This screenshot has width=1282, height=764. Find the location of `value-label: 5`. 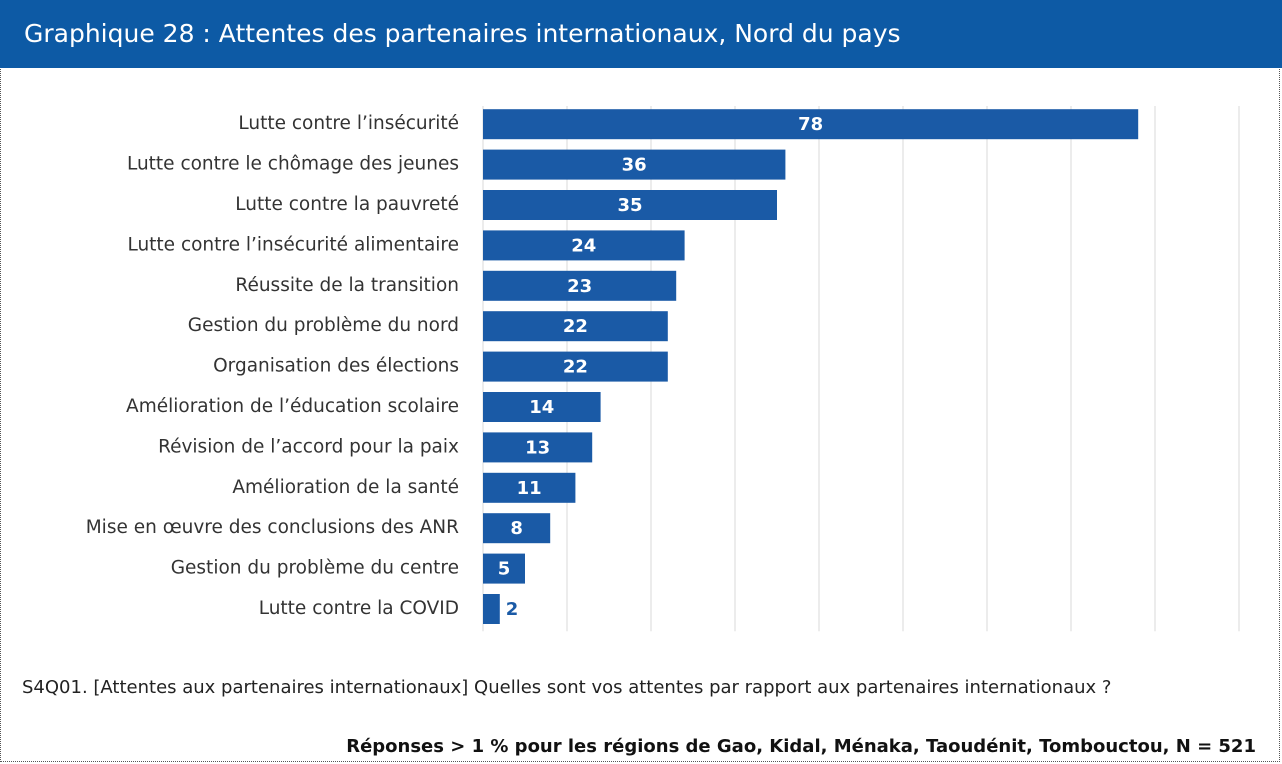

value-label: 5 is located at coordinates (504, 569).